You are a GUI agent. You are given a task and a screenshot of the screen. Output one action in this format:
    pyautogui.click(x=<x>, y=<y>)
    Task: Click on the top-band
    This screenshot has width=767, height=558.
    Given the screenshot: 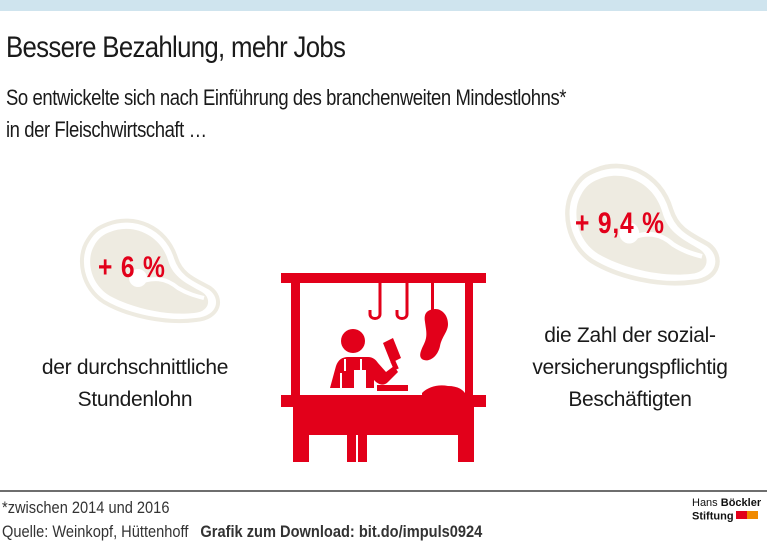 What is the action you would take?
    pyautogui.click(x=383, y=5)
    